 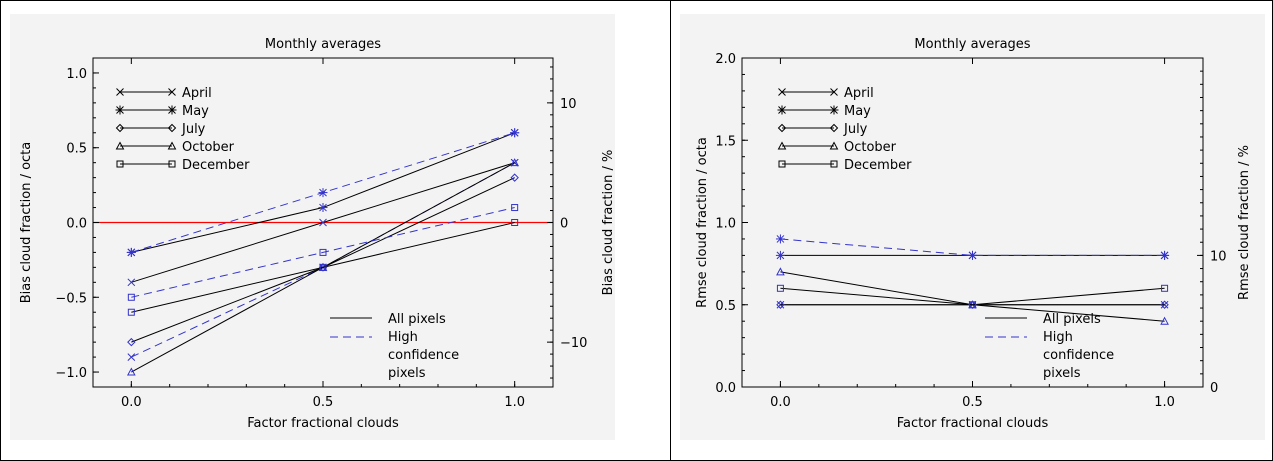 What do you see at coordinates (323, 252) in the screenshot?
I see `series-line-december-high` at bounding box center [323, 252].